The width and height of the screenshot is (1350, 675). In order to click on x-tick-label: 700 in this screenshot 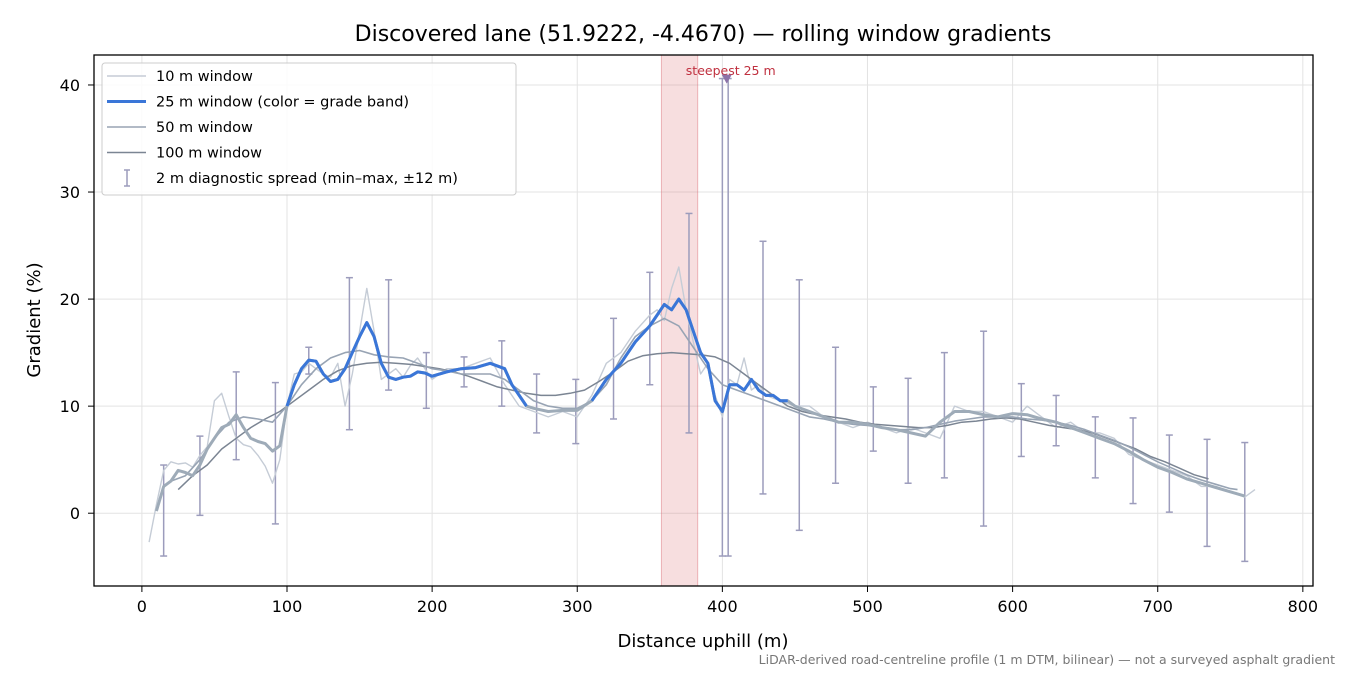, I will do `click(1157, 606)`.